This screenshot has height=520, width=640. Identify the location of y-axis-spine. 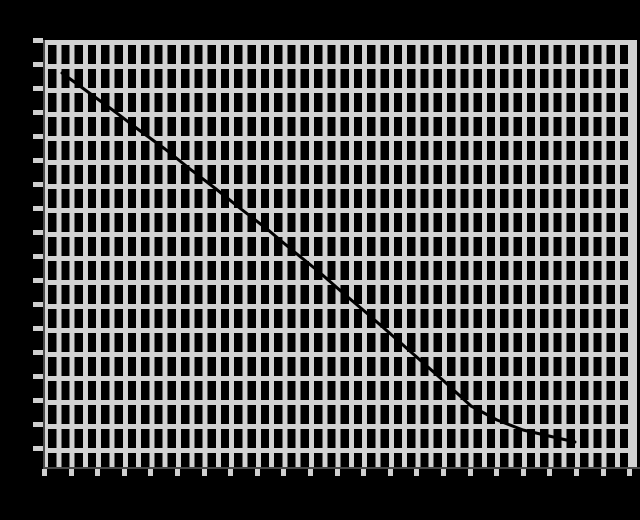
(44, 254).